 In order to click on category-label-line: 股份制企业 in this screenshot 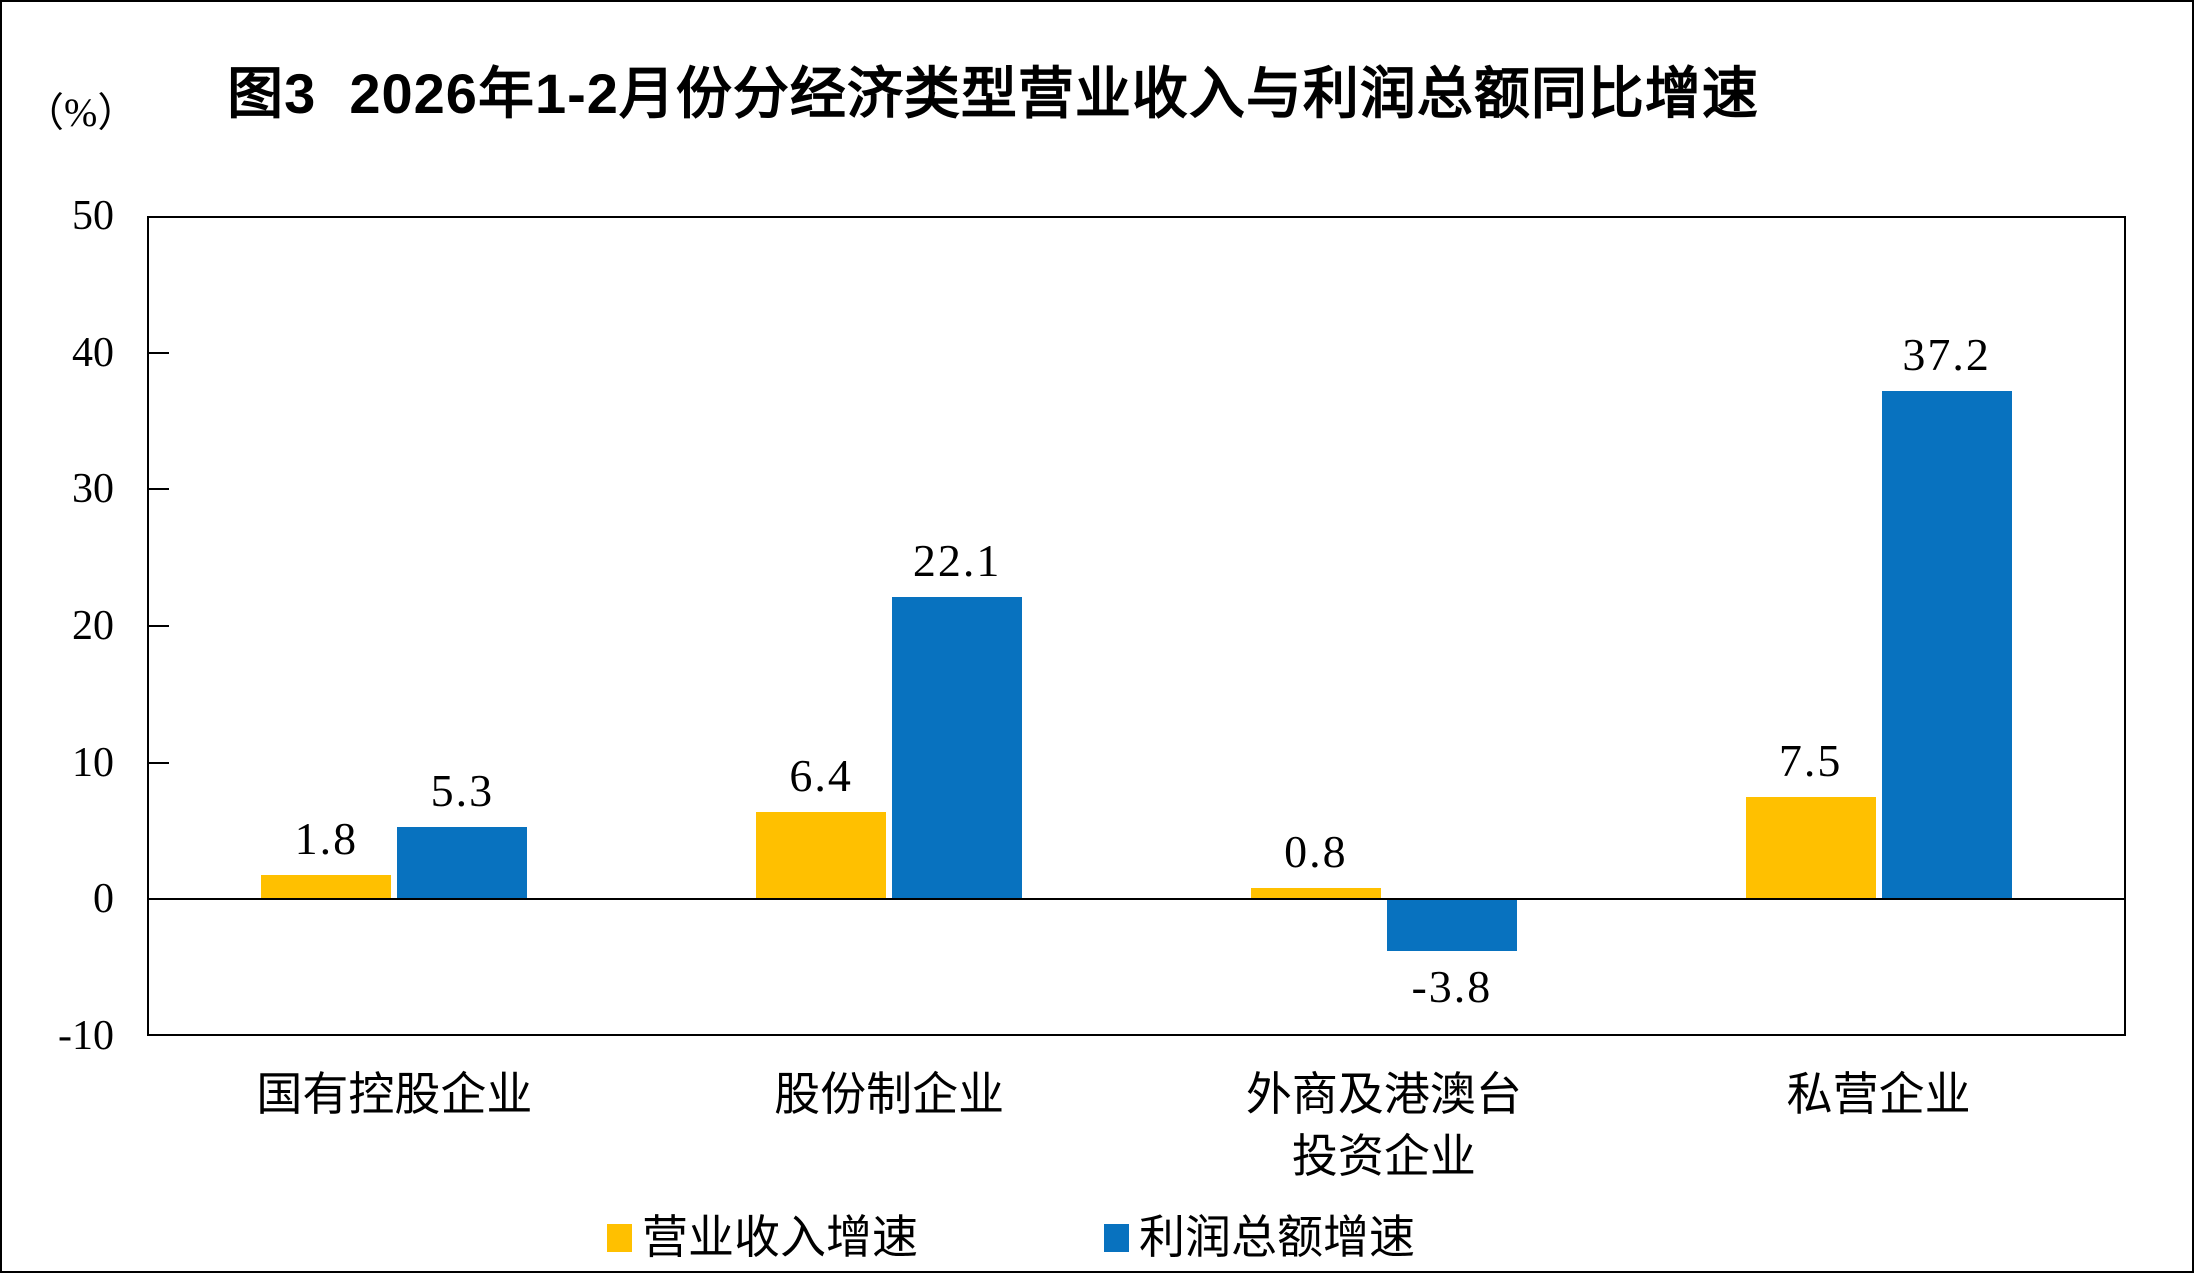, I will do `click(889, 1094)`.